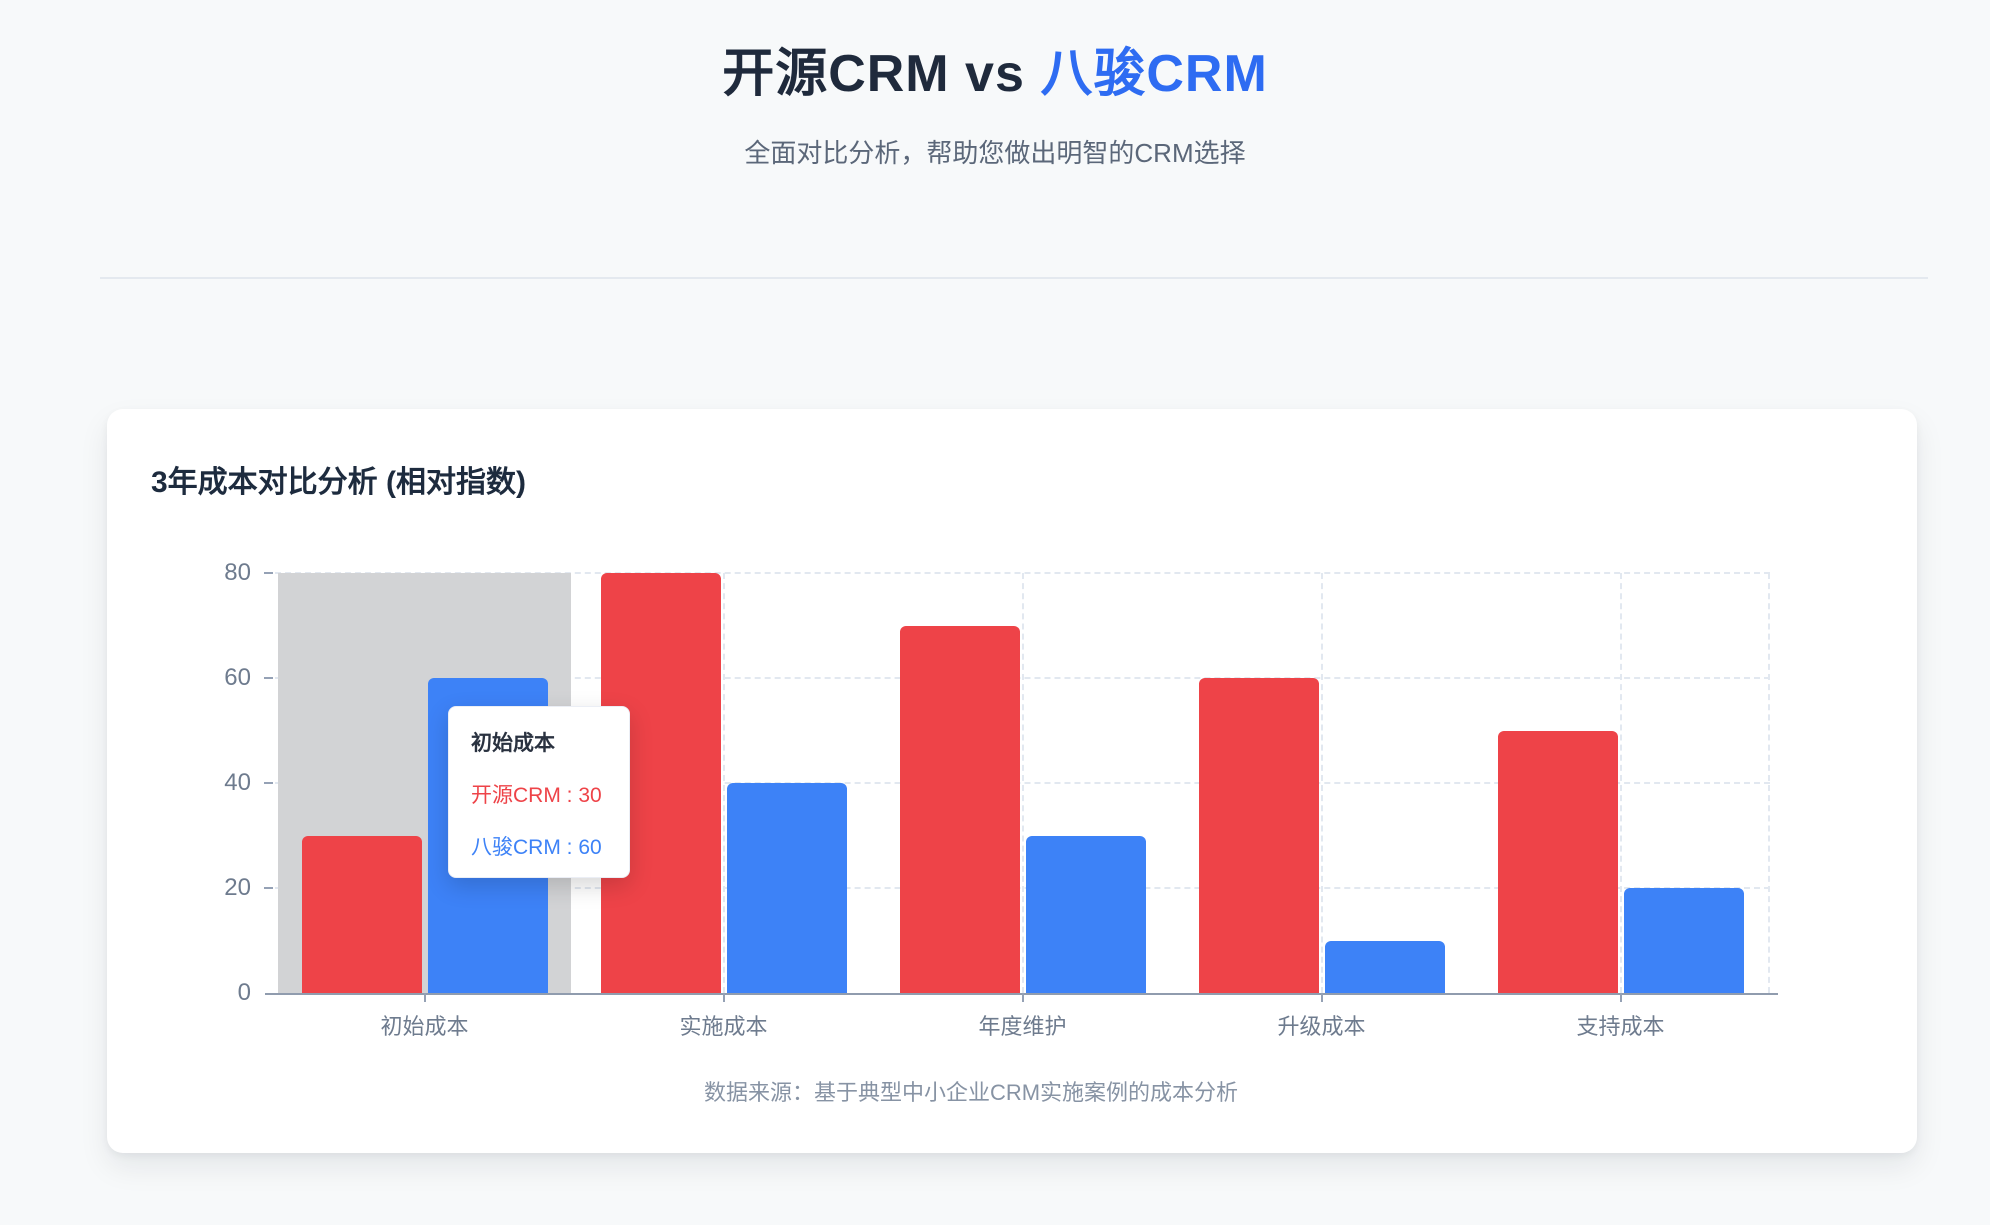 This screenshot has width=1990, height=1225. I want to click on x-axis-label: 年度维护, so click(1022, 1026).